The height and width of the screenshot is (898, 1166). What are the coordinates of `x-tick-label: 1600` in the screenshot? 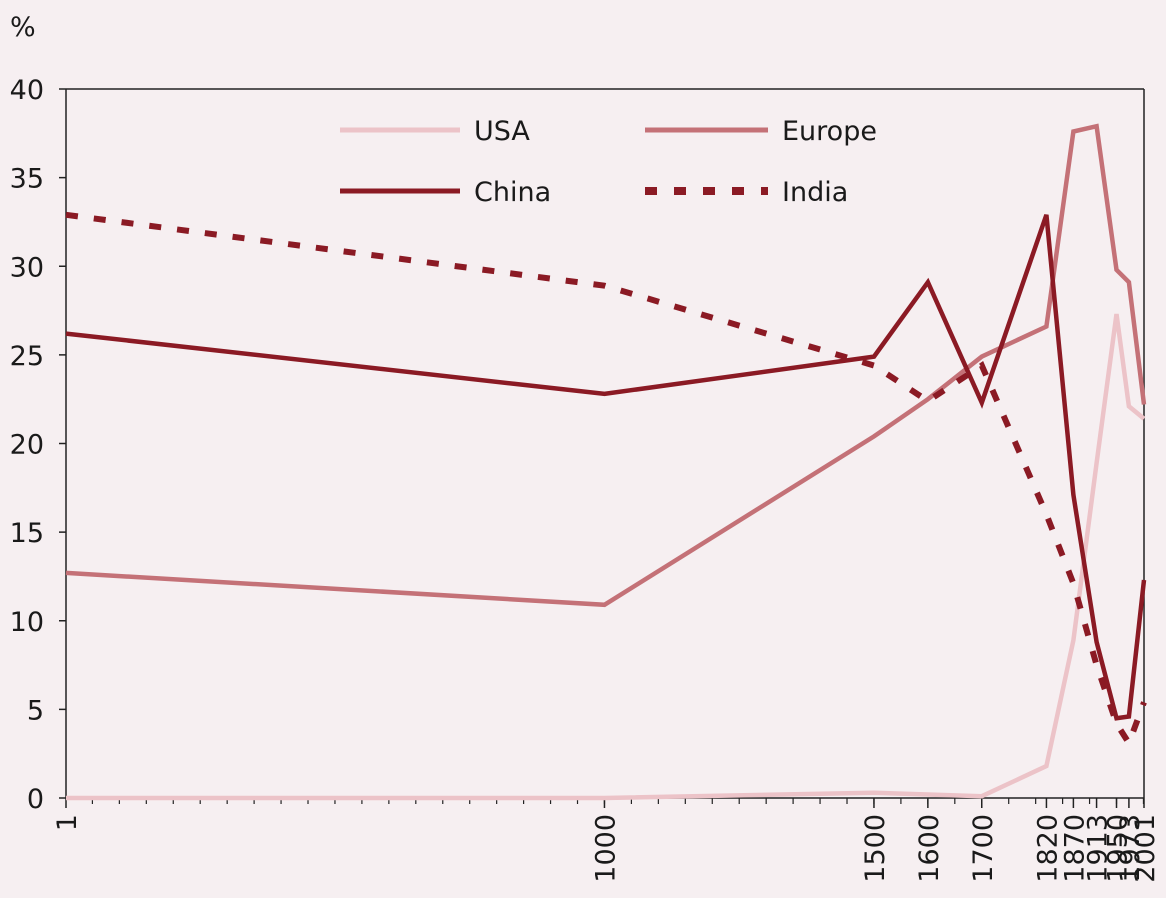 It's located at (929, 848).